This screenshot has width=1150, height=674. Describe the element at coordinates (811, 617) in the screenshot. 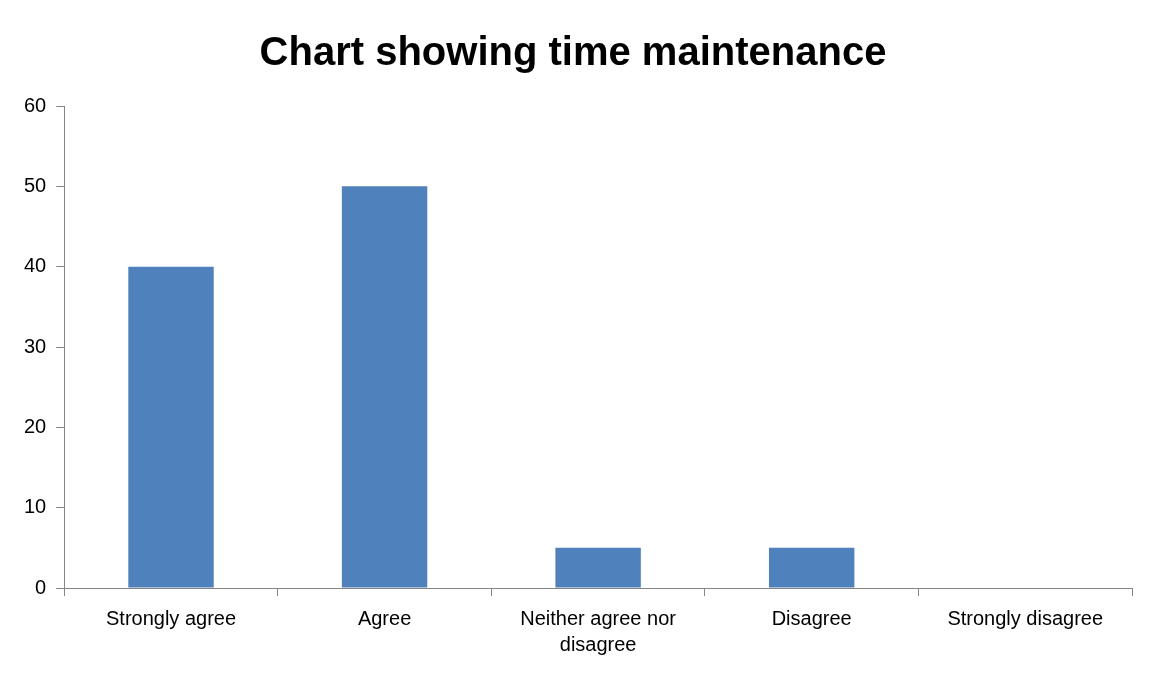

I see `x-tick-label: Disagree` at that location.